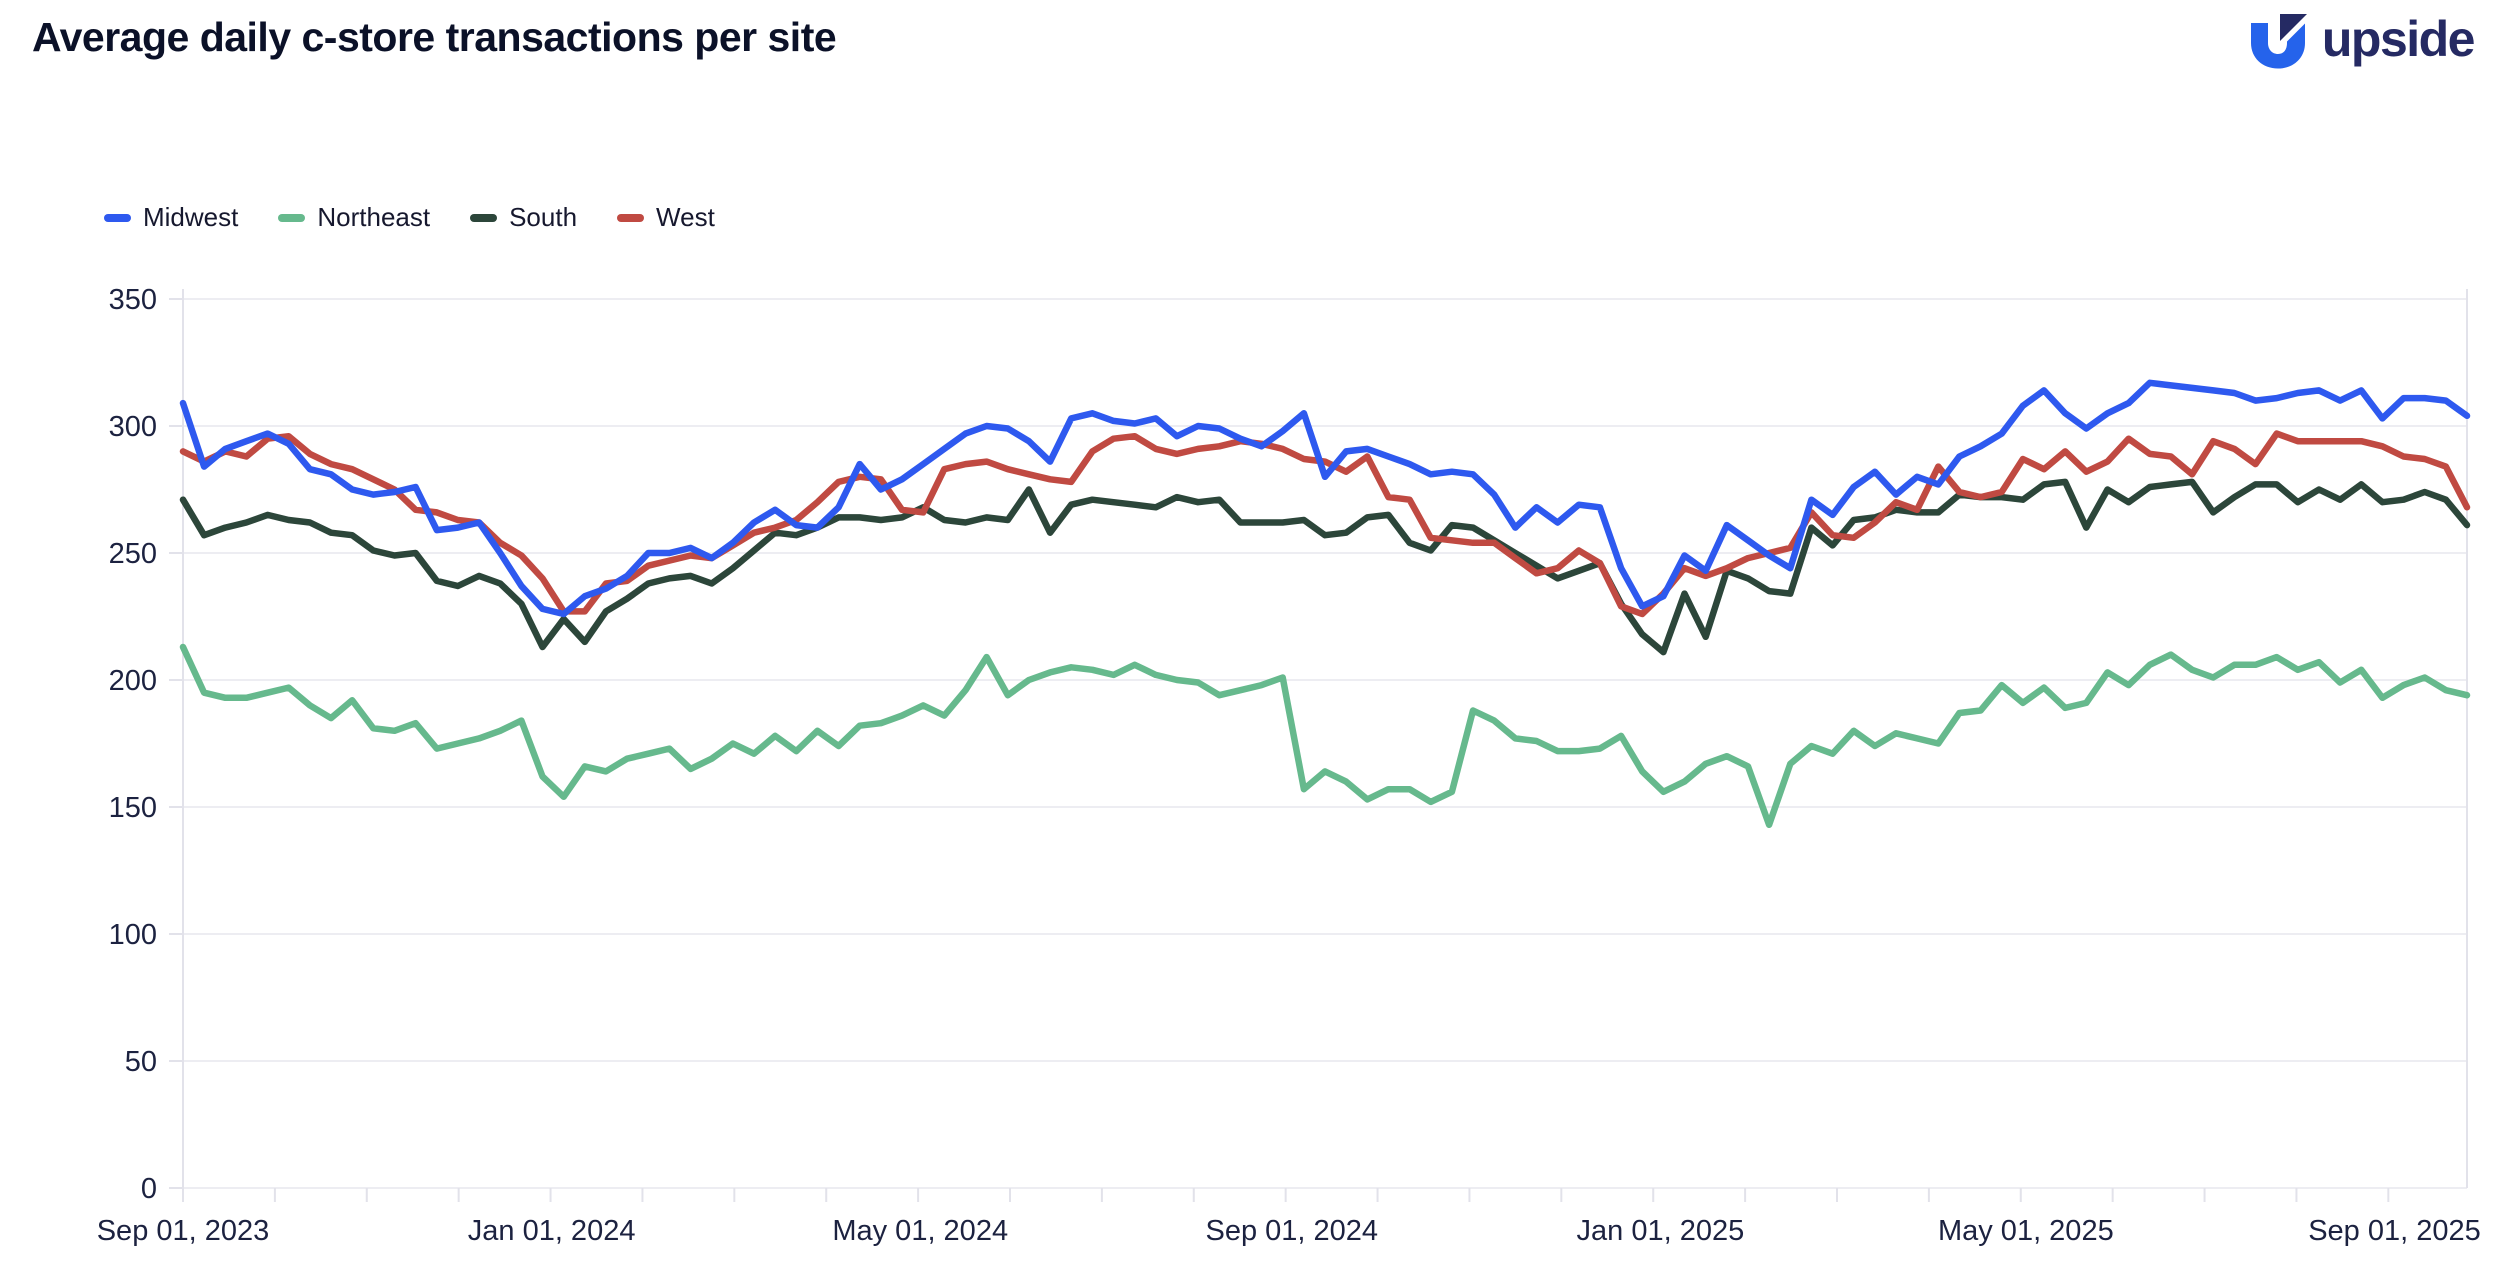 The height and width of the screenshot is (1284, 2496). I want to click on legend-item-midwest: Midwest, so click(171, 217).